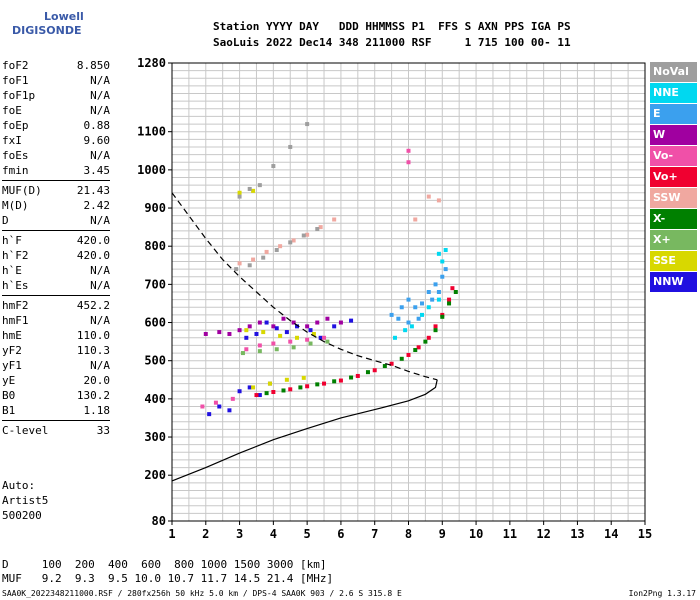 Image resolution: width=700 pixels, height=600 pixels. What do you see at coordinates (155, 437) in the screenshot?
I see `y-tick-label: 300` at bounding box center [155, 437].